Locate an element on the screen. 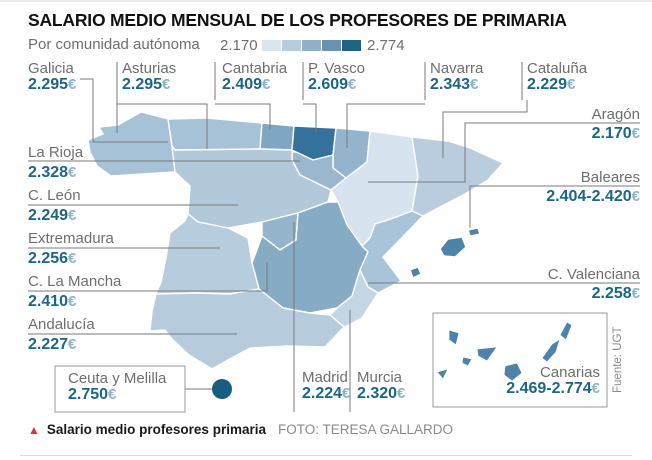 The height and width of the screenshot is (460, 652). label-c-valenciana-name: C. Valenciana is located at coordinates (593, 274).